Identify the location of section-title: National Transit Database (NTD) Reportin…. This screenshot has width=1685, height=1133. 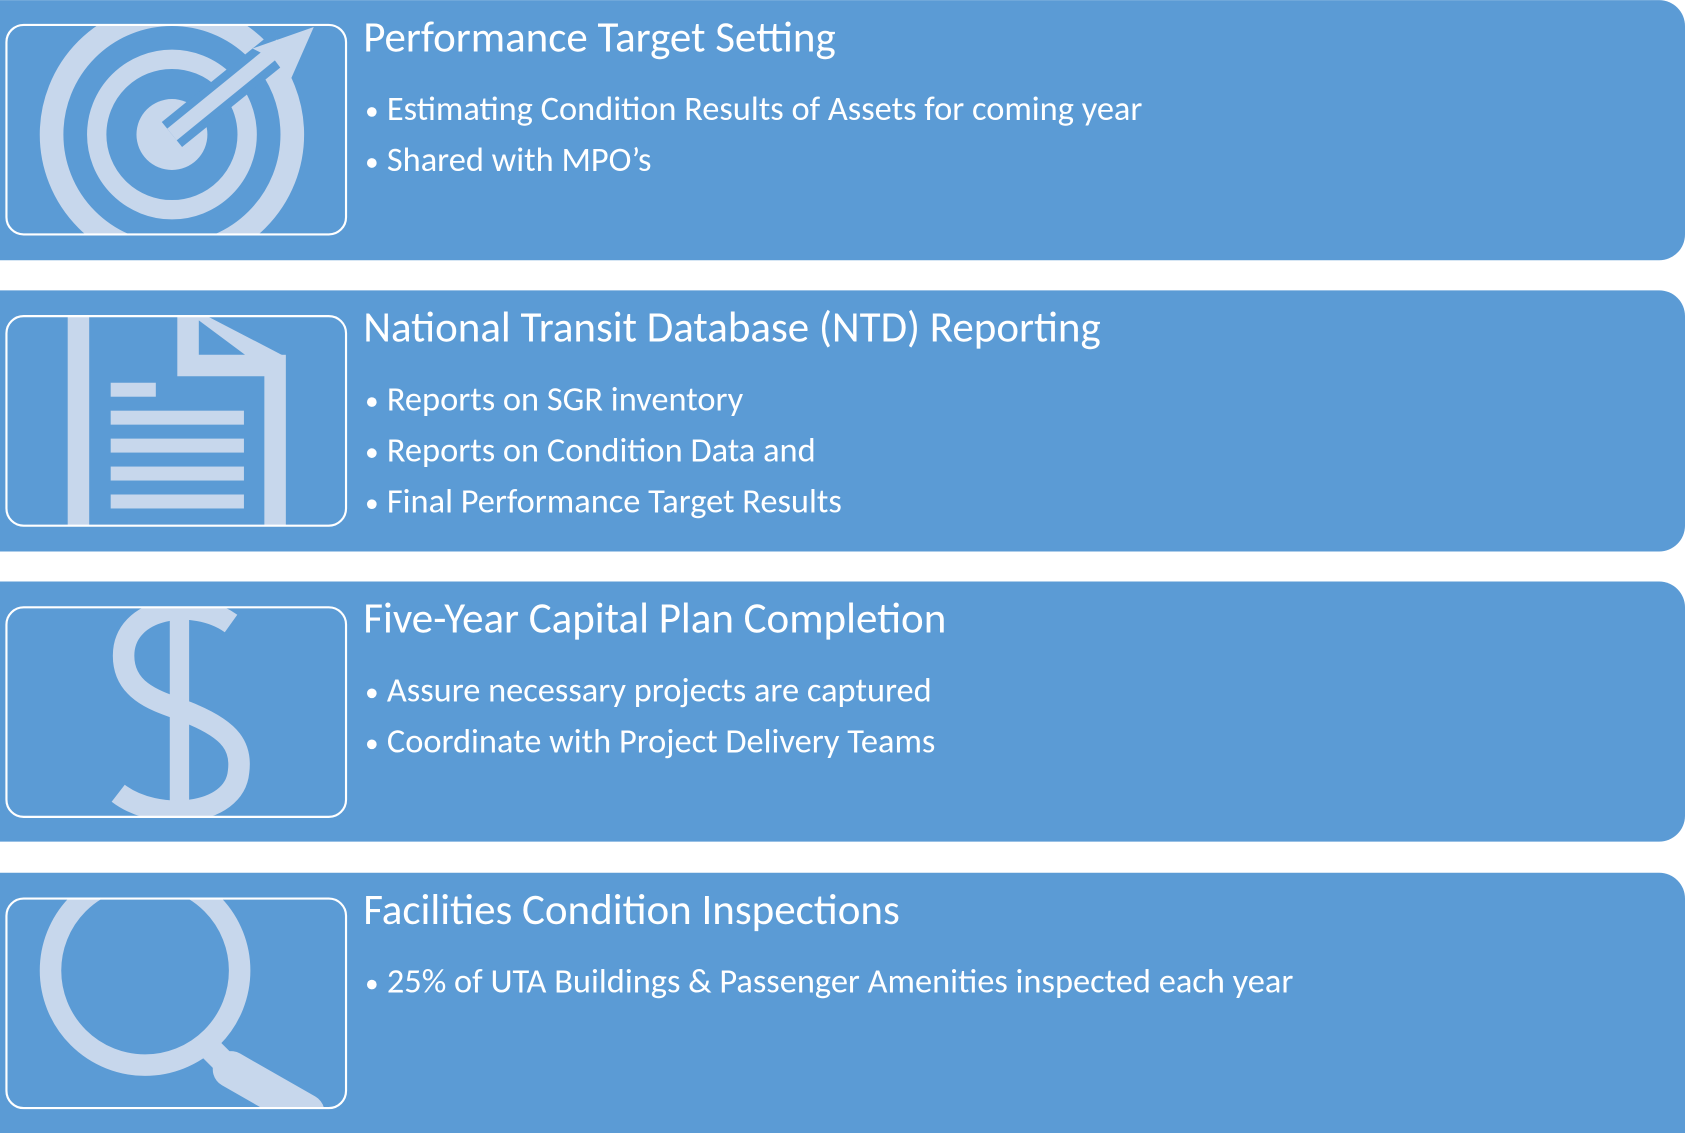
(731, 326).